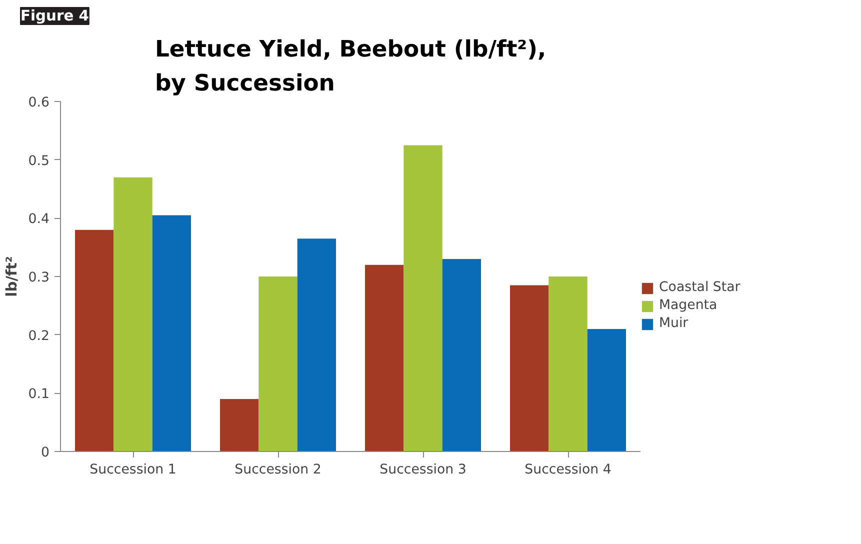 This screenshot has width=861, height=544. What do you see at coordinates (39, 394) in the screenshot?
I see `y-tick-label: 0.1` at bounding box center [39, 394].